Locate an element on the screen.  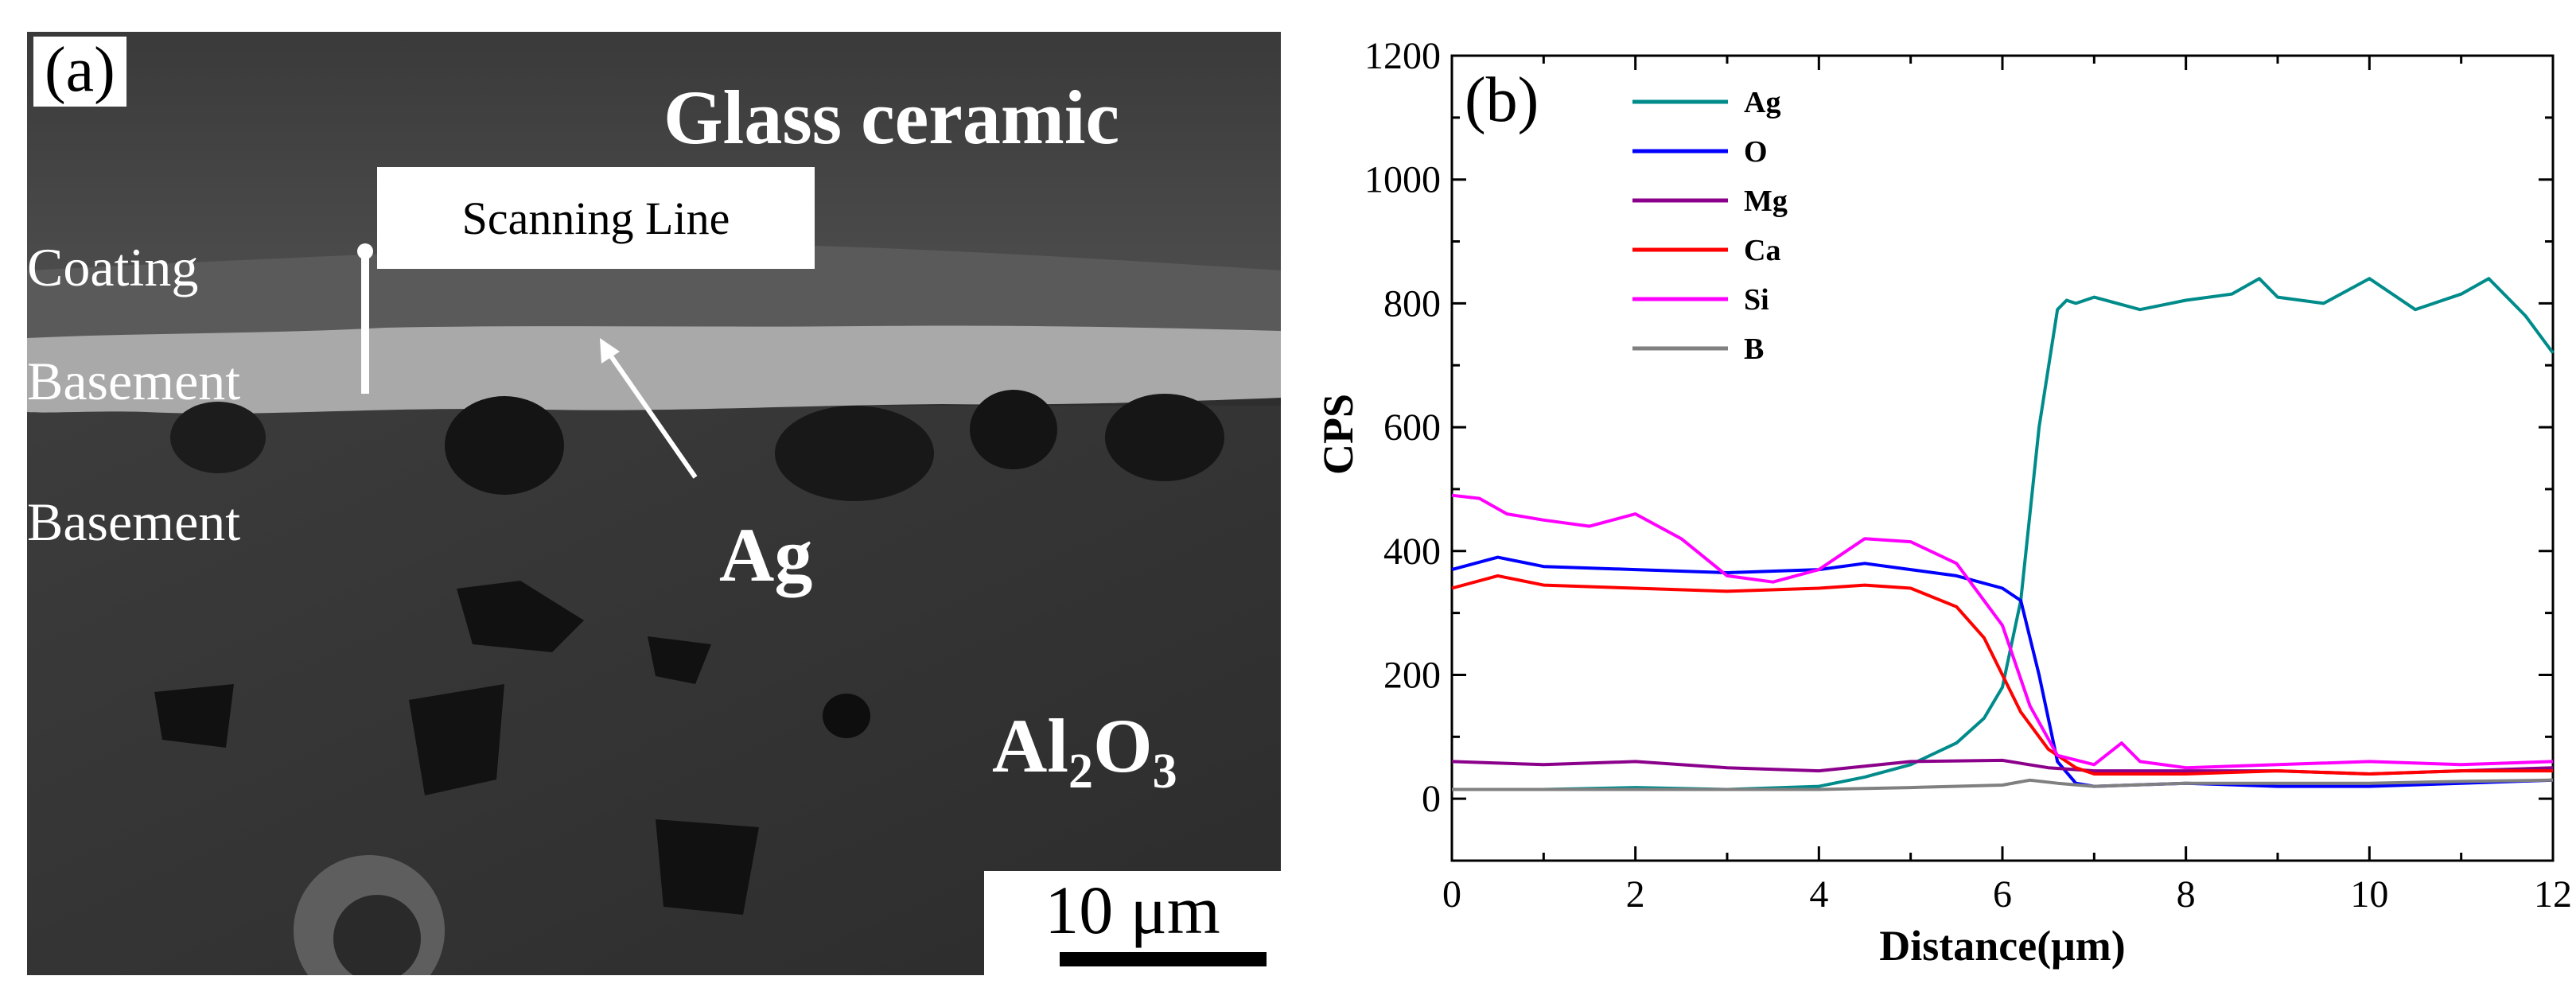
scale-bar: 10 μm is located at coordinates (1133, 923).